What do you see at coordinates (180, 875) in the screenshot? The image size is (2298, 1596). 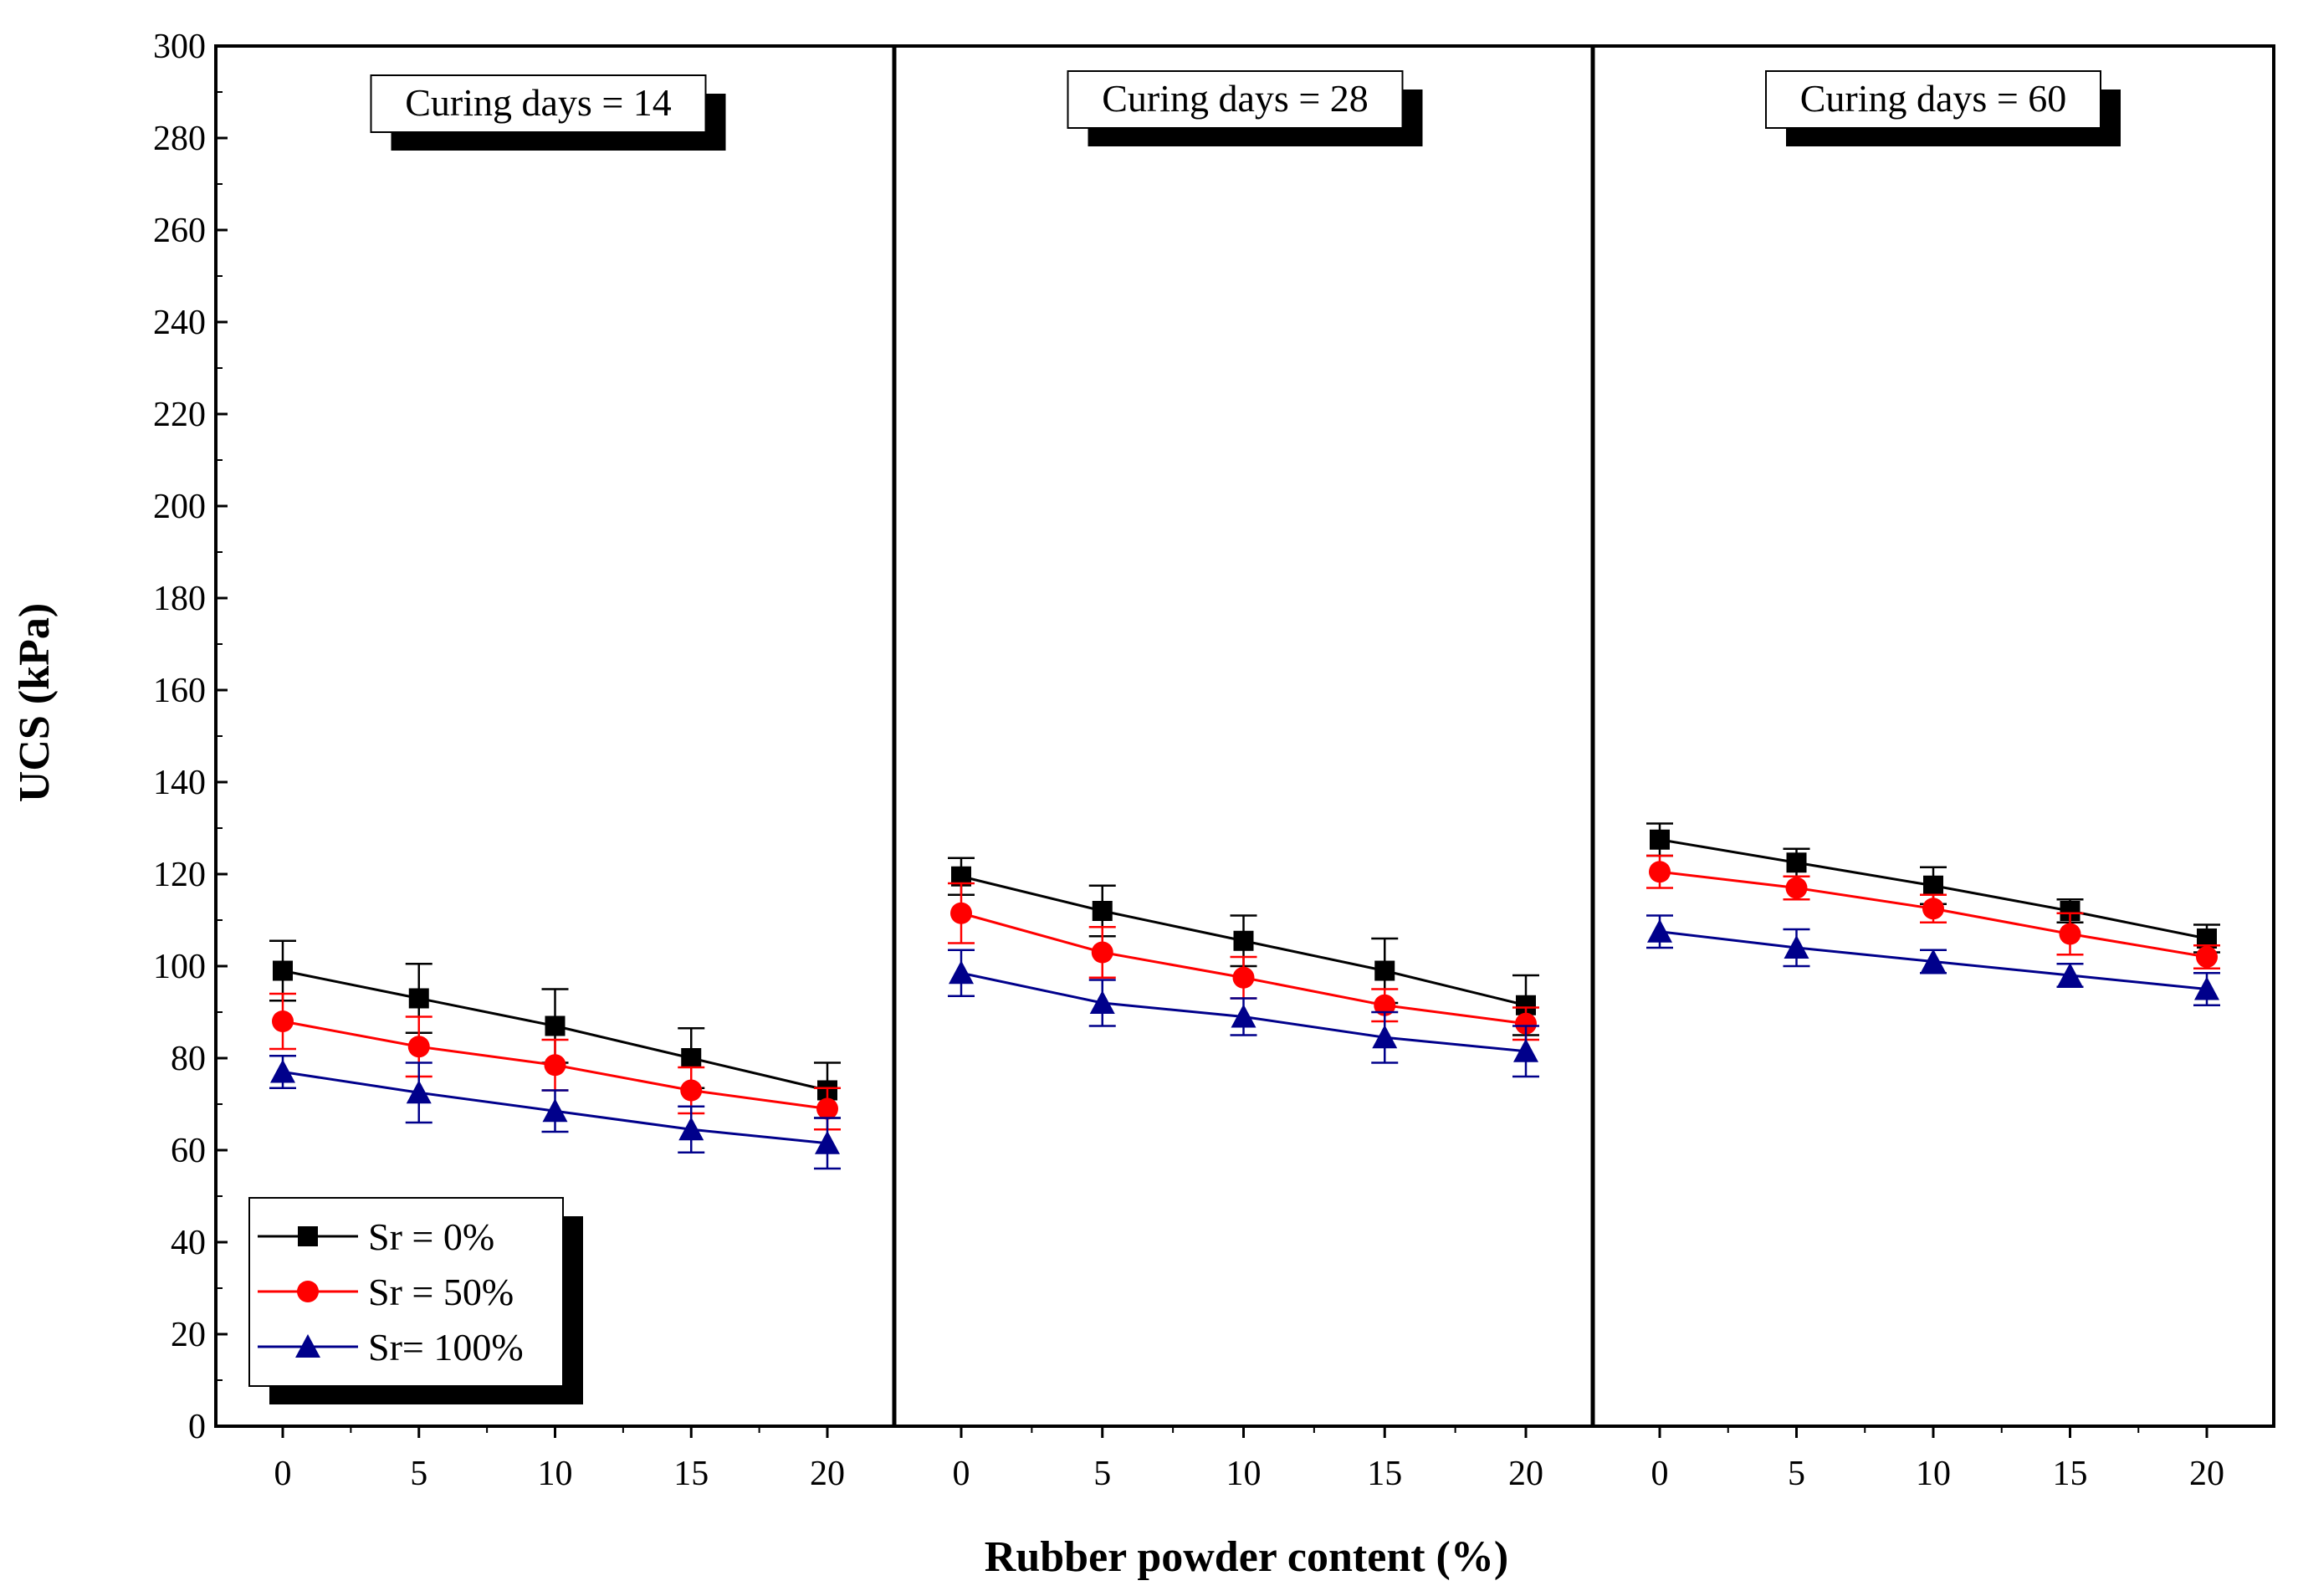 I see `y-tick-label: 120` at bounding box center [180, 875].